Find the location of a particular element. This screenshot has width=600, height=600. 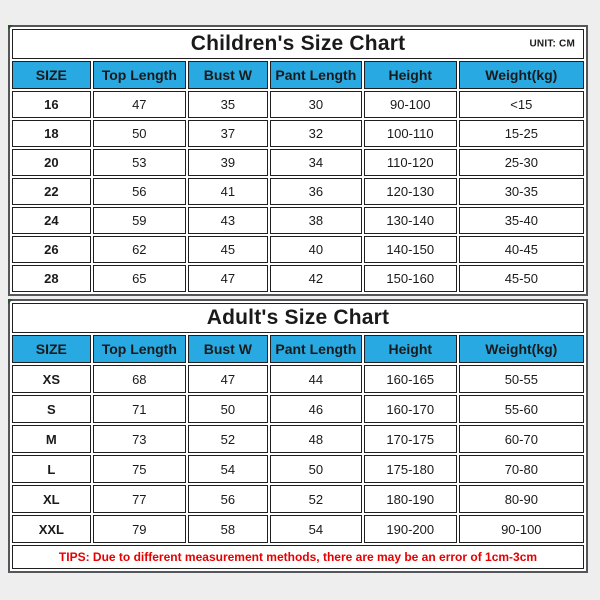

size-cell: M is located at coordinates (51, 439).